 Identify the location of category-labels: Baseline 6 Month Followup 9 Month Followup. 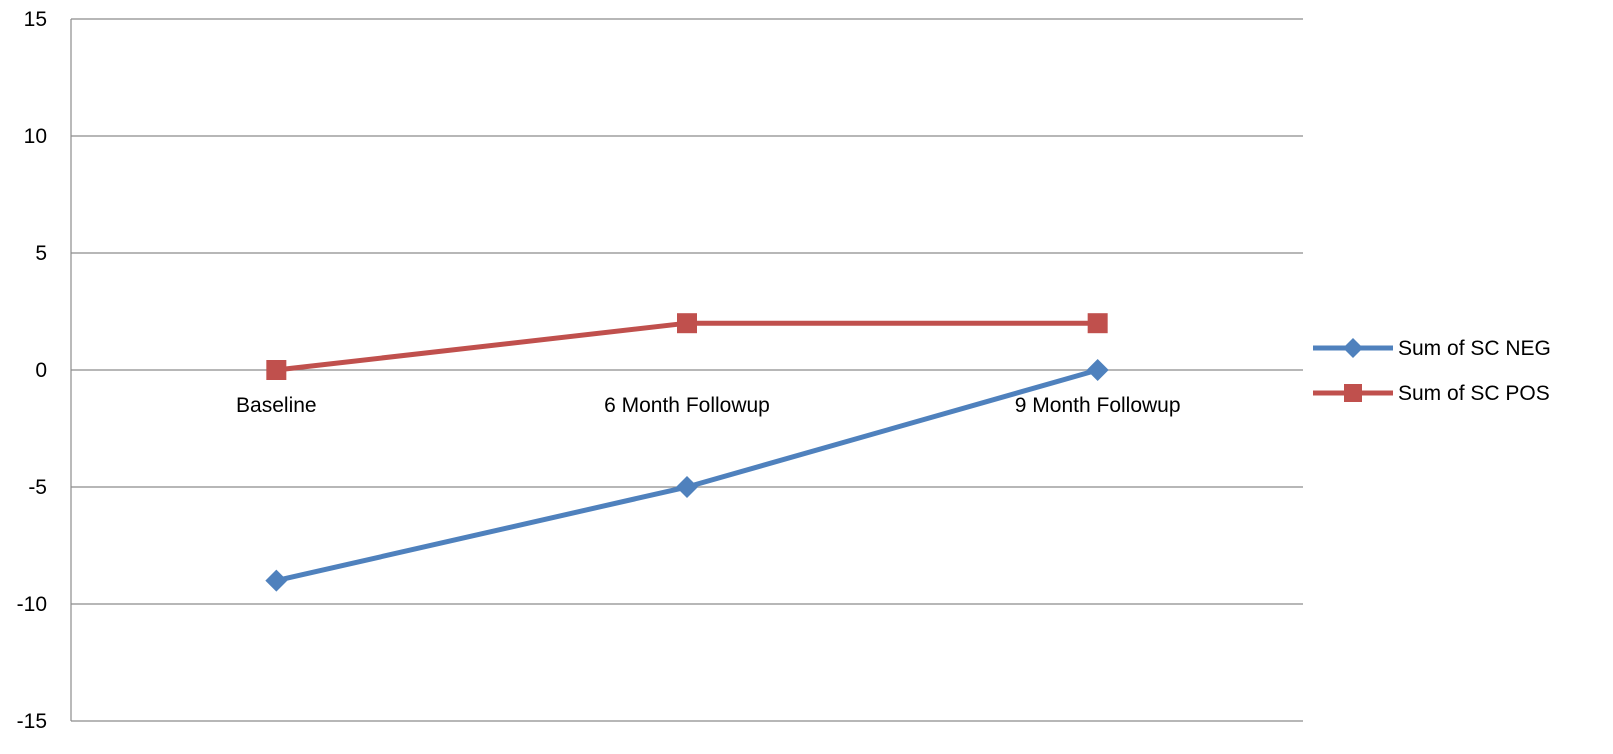
(708, 405).